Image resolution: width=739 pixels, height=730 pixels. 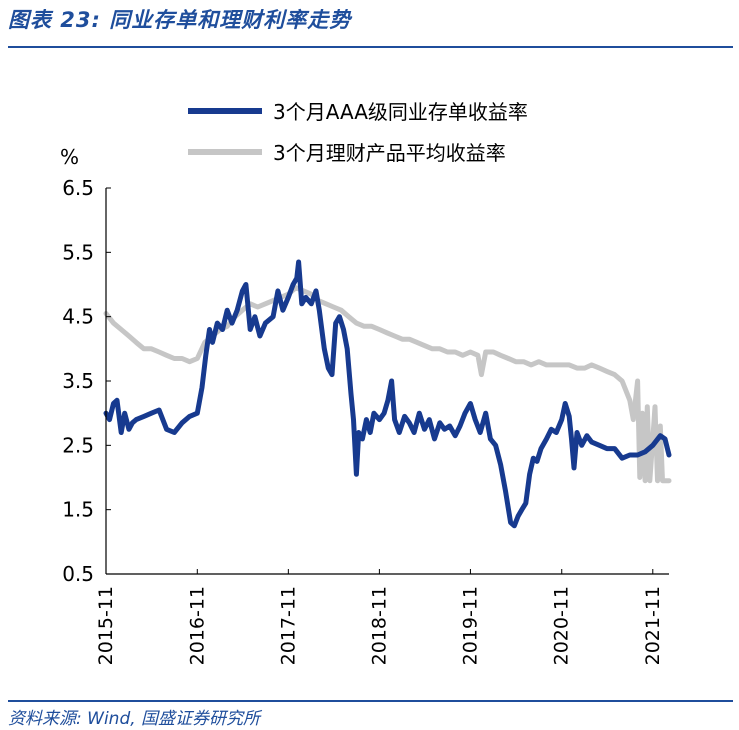 What do you see at coordinates (78, 445) in the screenshot?
I see `y-tick-label: 2.5` at bounding box center [78, 445].